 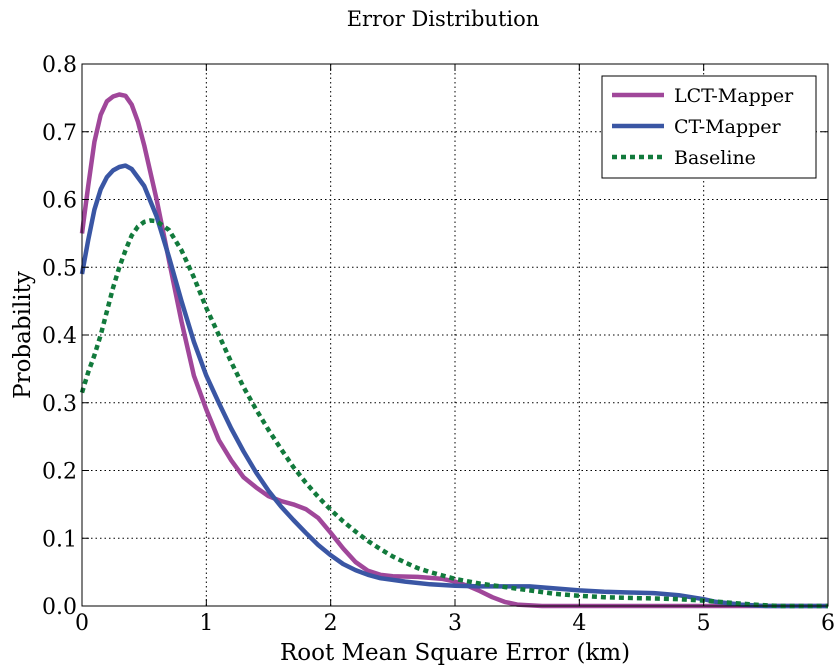 I want to click on legend-label: Baseline, so click(x=715, y=158).